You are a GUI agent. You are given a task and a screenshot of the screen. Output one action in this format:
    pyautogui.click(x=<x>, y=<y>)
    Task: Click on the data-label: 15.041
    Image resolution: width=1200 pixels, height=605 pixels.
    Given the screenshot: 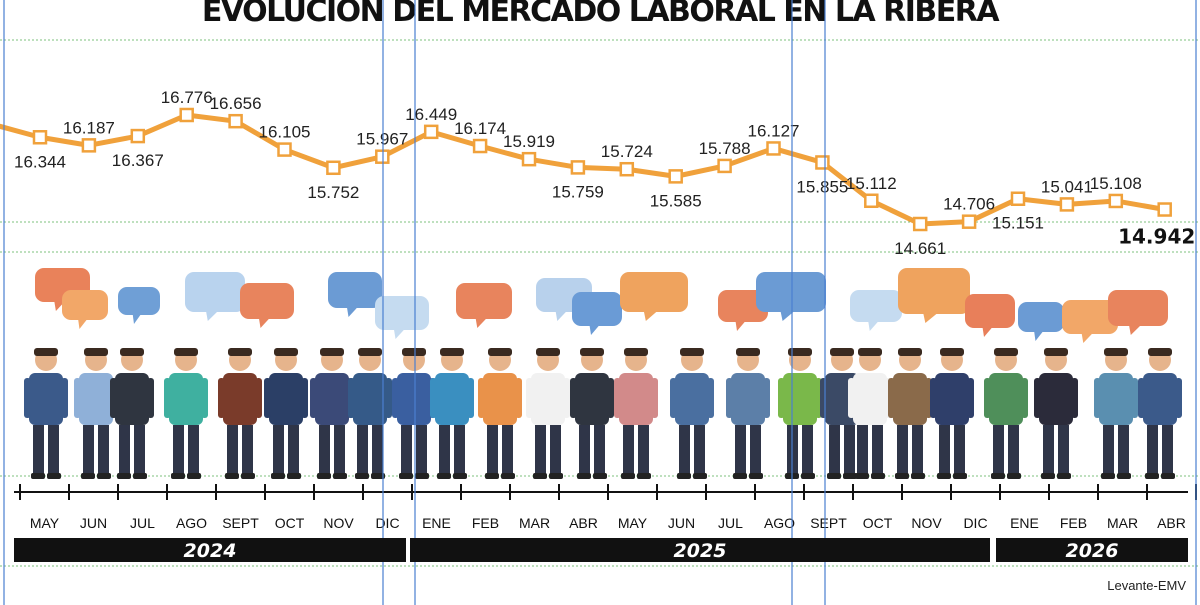 What is the action you would take?
    pyautogui.click(x=1067, y=186)
    